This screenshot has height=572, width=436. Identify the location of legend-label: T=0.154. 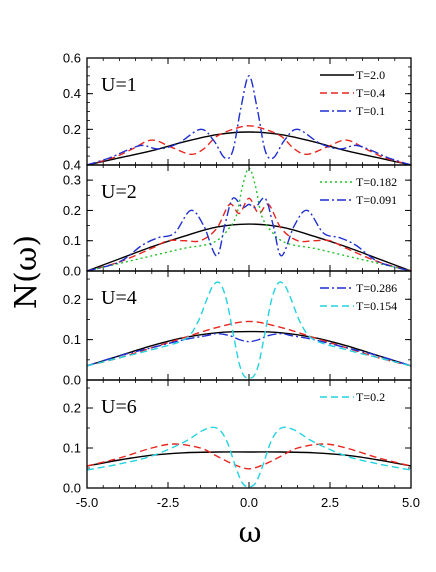
(376, 306).